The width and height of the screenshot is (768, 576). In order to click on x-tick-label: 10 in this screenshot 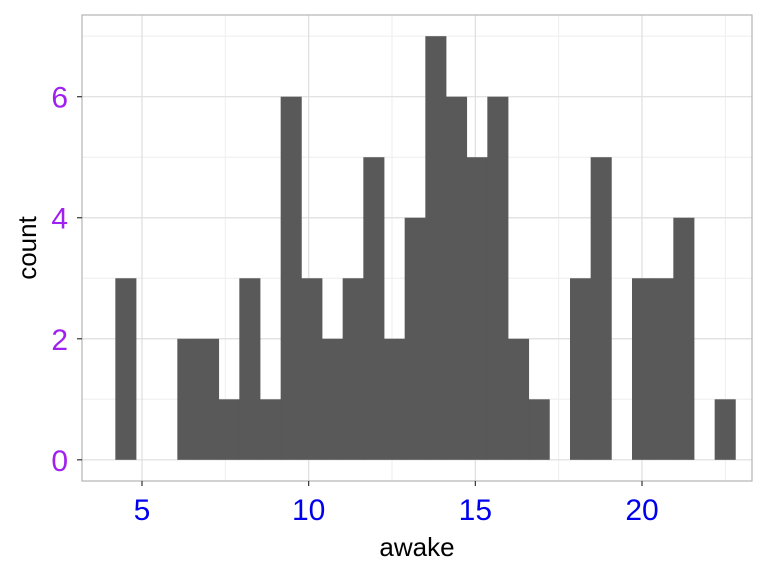, I will do `click(308, 510)`.